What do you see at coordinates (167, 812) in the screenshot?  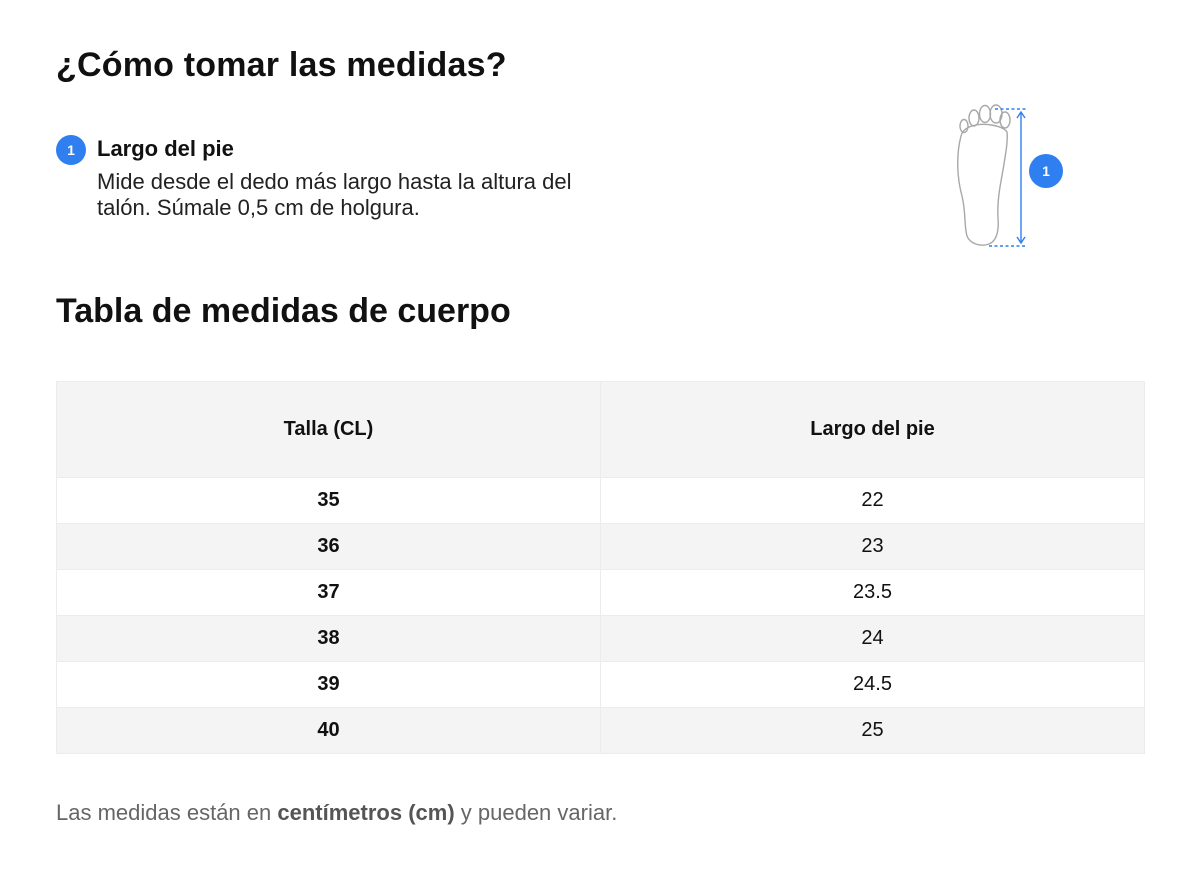 I see `footnote-text-before: Las medidas están en` at bounding box center [167, 812].